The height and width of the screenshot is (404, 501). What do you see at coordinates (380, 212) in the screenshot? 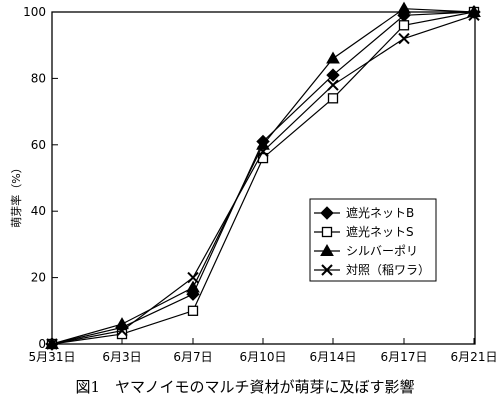
I see `legend-label: 遮光ネットB` at bounding box center [380, 212].